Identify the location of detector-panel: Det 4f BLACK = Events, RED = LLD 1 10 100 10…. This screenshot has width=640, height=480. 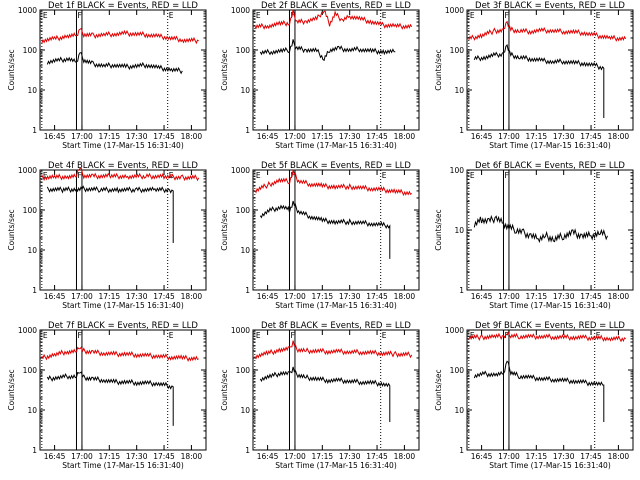
(107, 235).